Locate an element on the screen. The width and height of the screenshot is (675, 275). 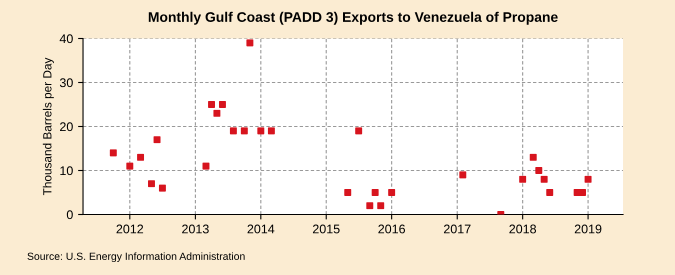
x-tick-label: 2017 is located at coordinates (457, 229).